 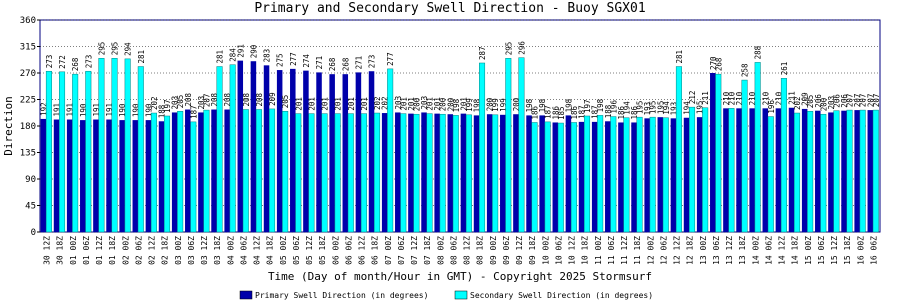 I want to click on x-tick-label: 05 00Z, so click(x=283, y=250).